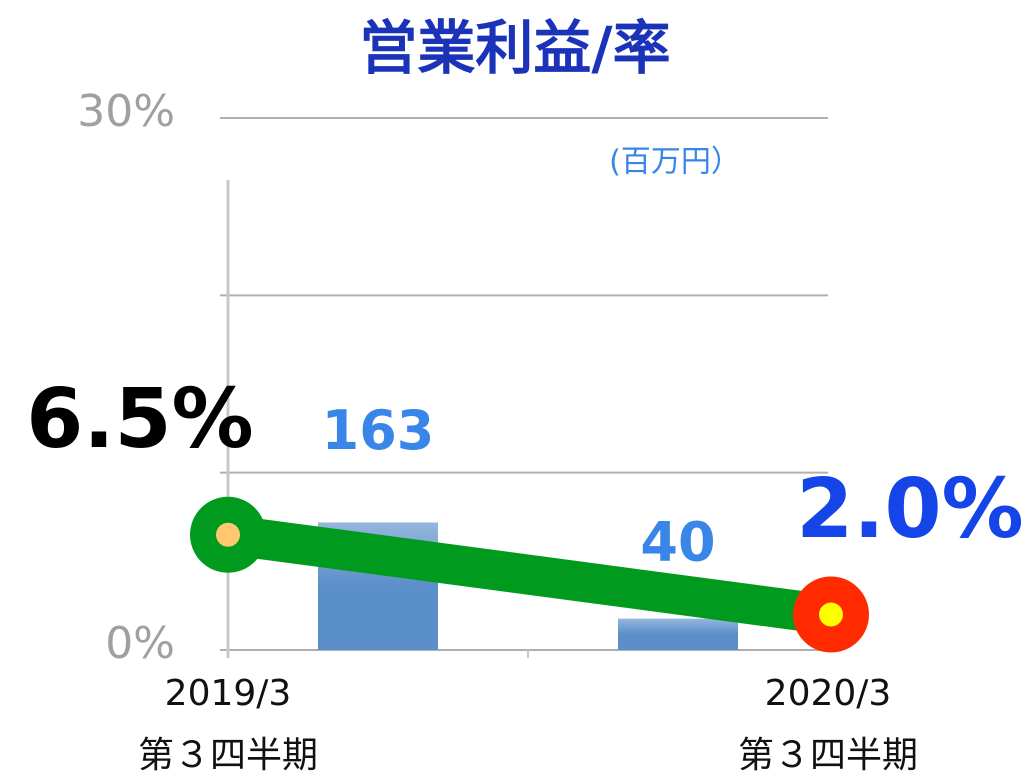  Describe the element at coordinates (678, 634) in the screenshot. I see `bar-shade` at that location.